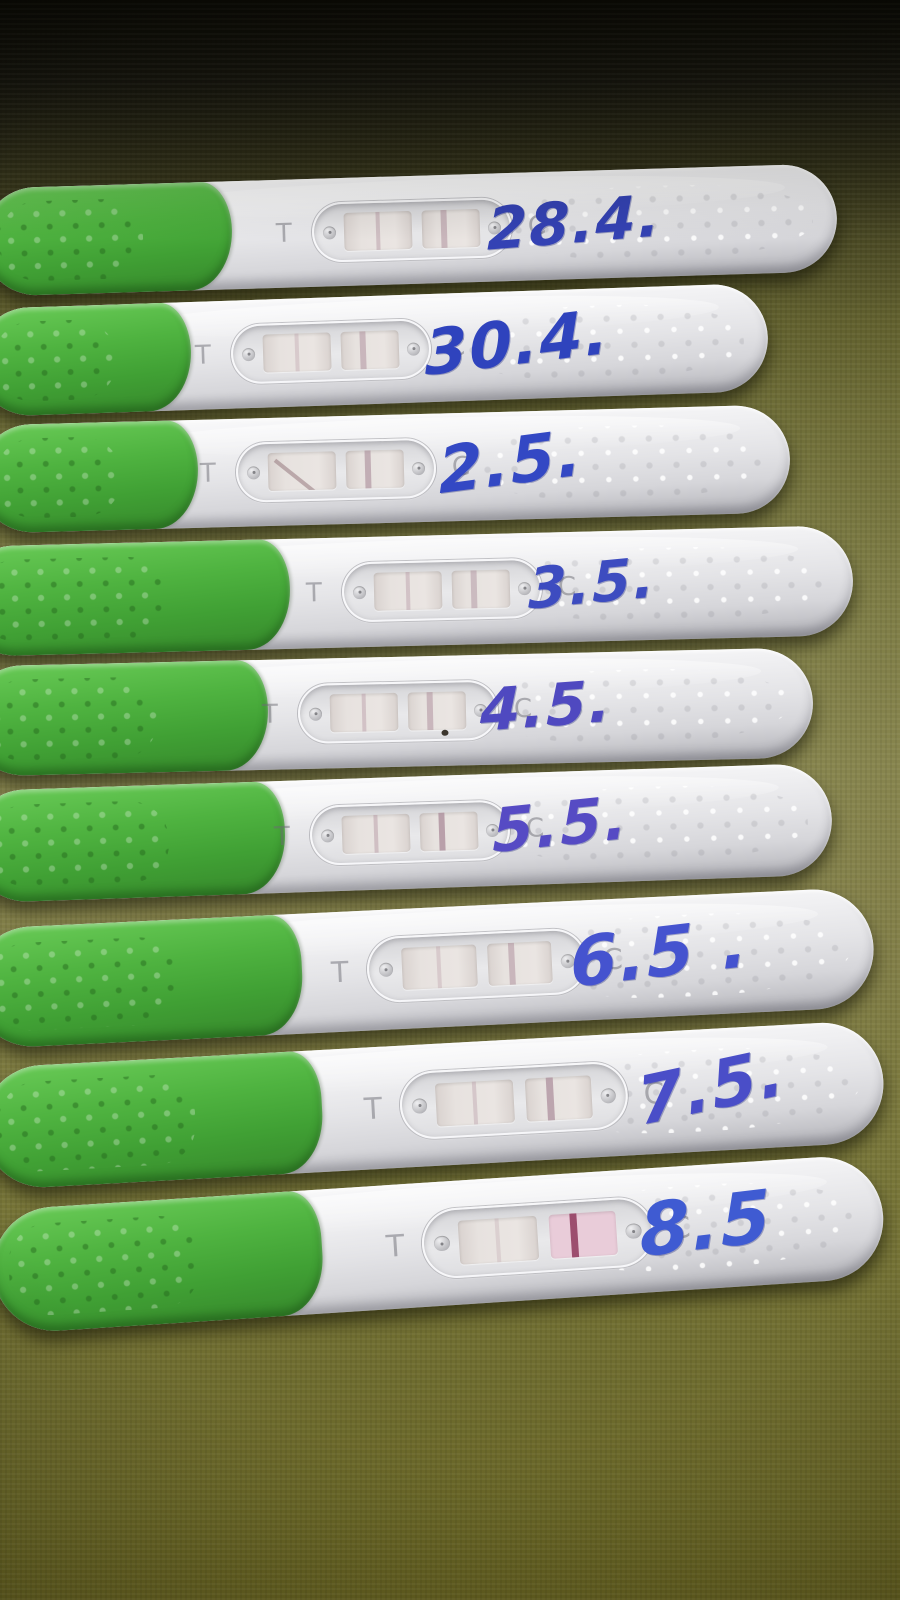 The image size is (900, 1600). What do you see at coordinates (560, 825) in the screenshot?
I see `handwritten-date: 5.5.` at bounding box center [560, 825].